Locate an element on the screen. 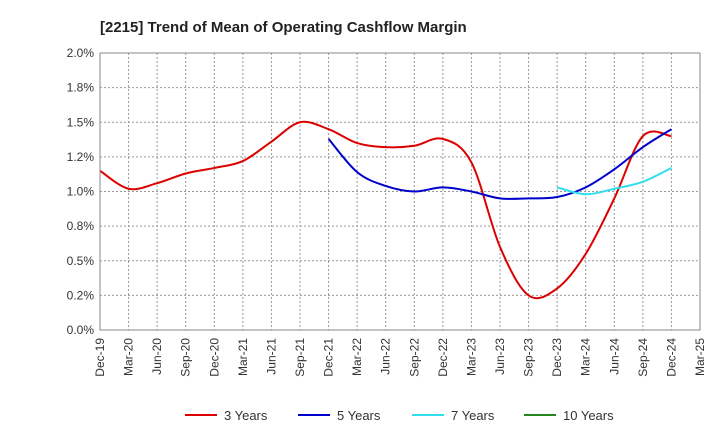  y-tick-label: 0.5% is located at coordinates (81, 261).